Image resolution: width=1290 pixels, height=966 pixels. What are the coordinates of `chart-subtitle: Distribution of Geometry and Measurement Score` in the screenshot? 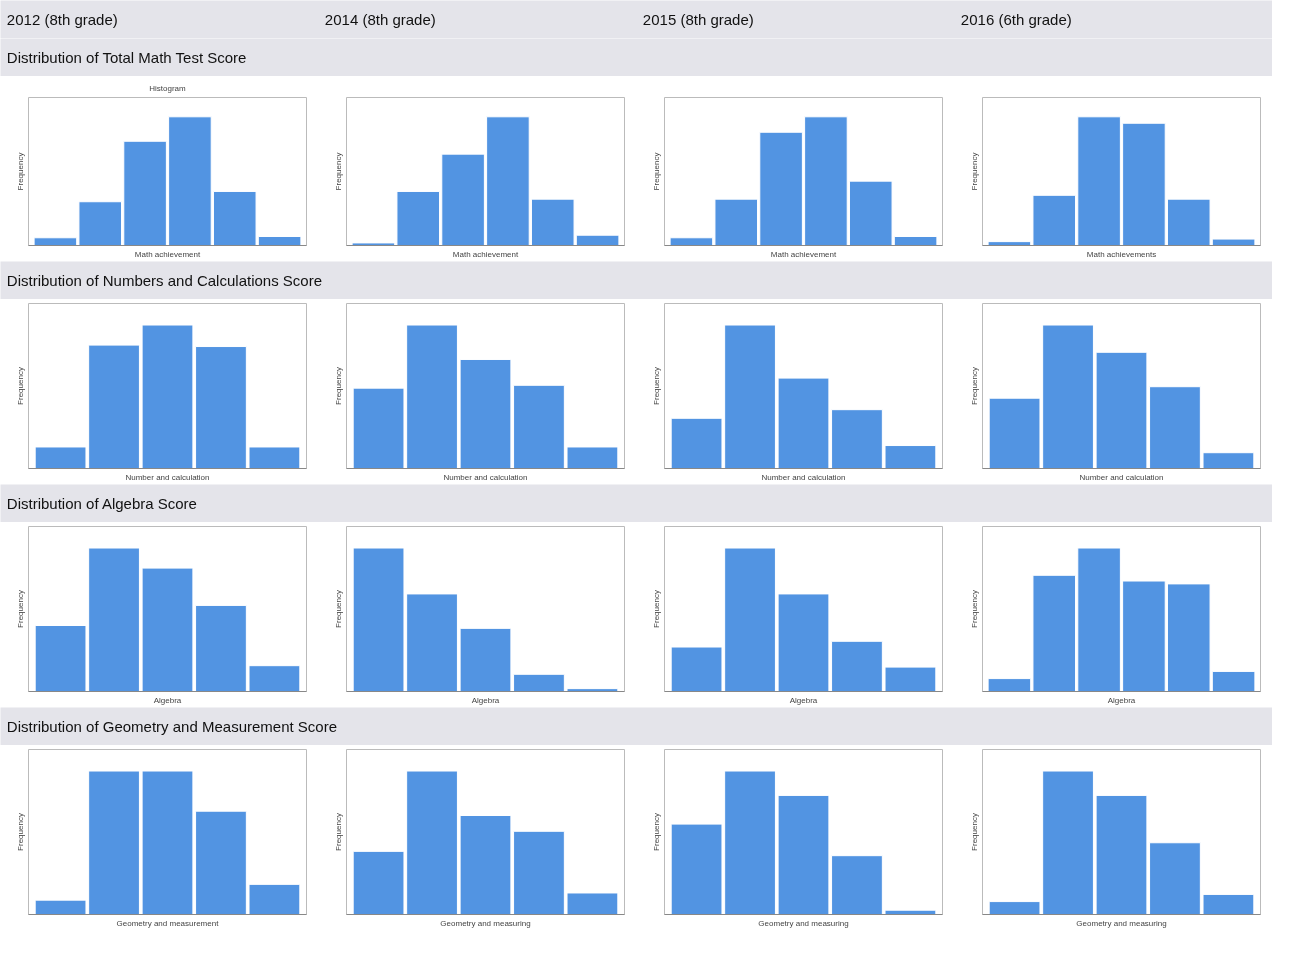 It's located at (172, 726).